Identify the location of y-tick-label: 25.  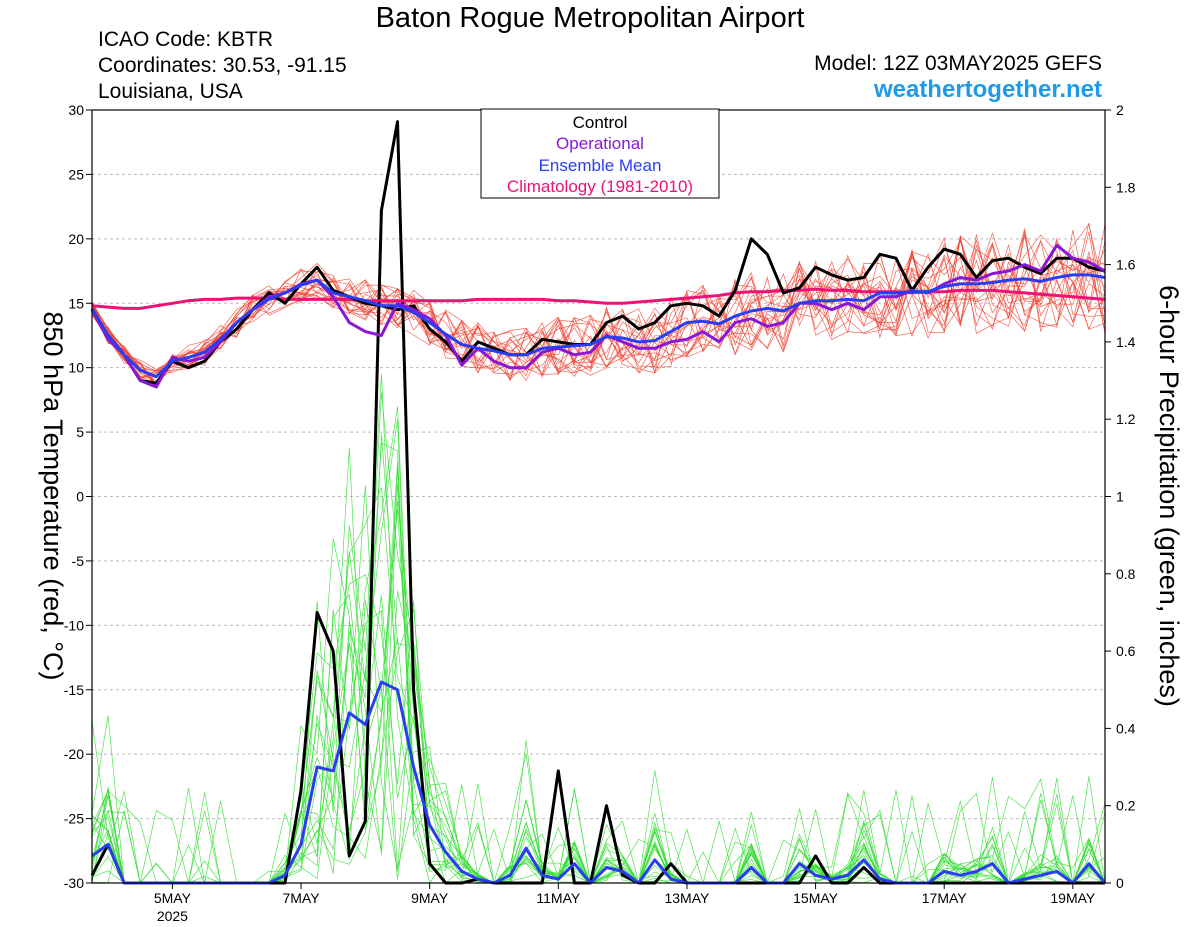
(76, 174).